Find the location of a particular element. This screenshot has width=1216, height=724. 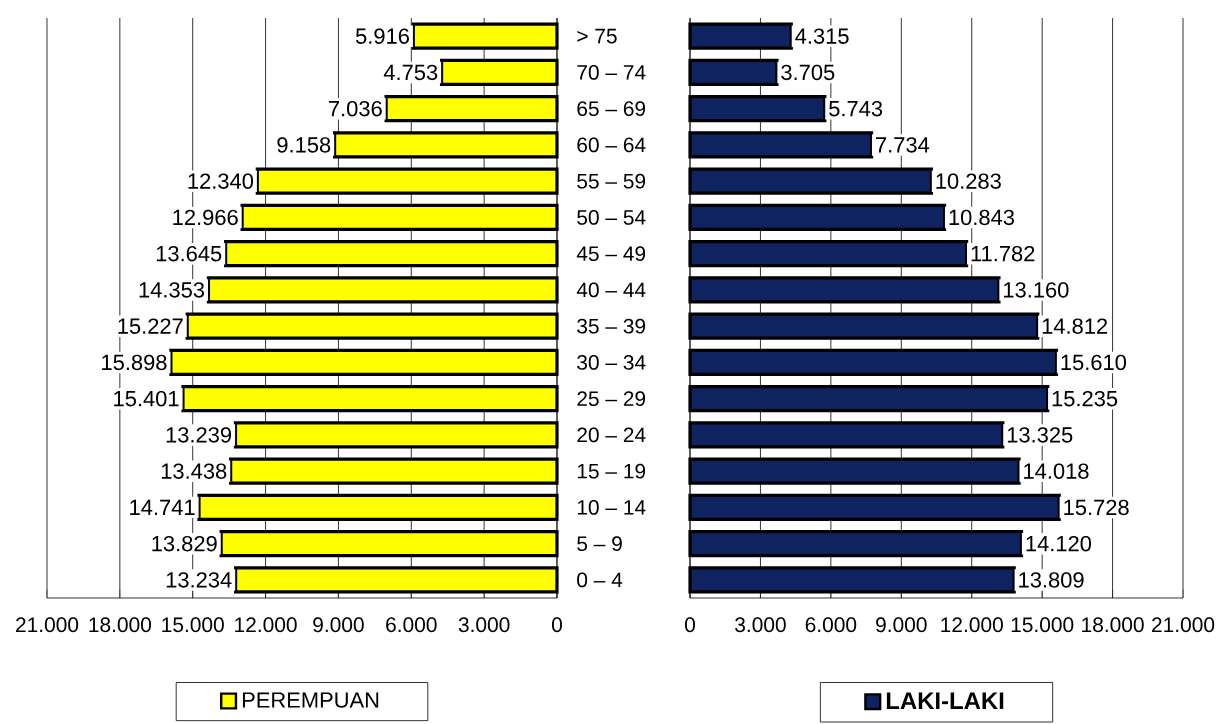

y-tick-label: 15 – 19 is located at coordinates (611, 471).